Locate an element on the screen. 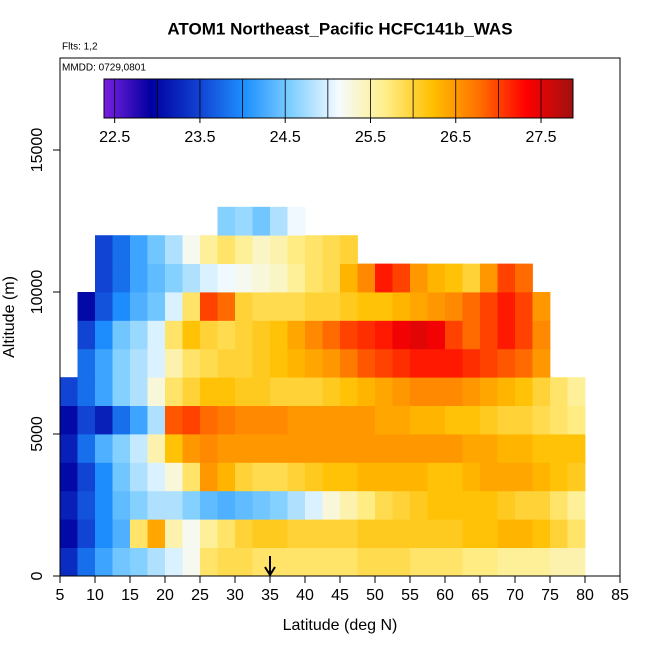 The width and height of the screenshot is (650, 655). y-tick-label: 5000 is located at coordinates (37, 434).